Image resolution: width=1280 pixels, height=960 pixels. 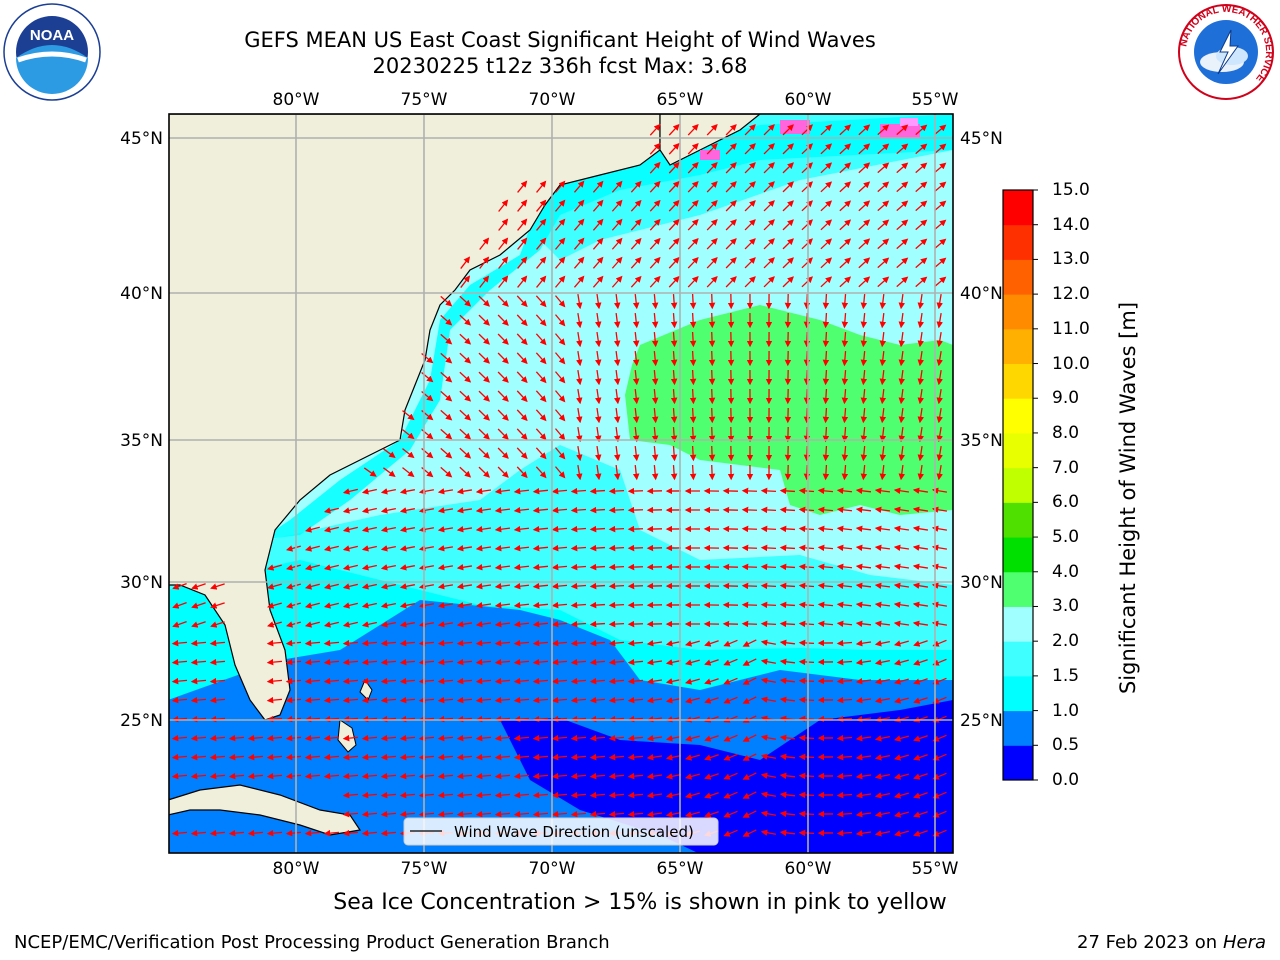 What do you see at coordinates (680, 100) in the screenshot?
I see `lon-label-top: 65°W` at bounding box center [680, 100].